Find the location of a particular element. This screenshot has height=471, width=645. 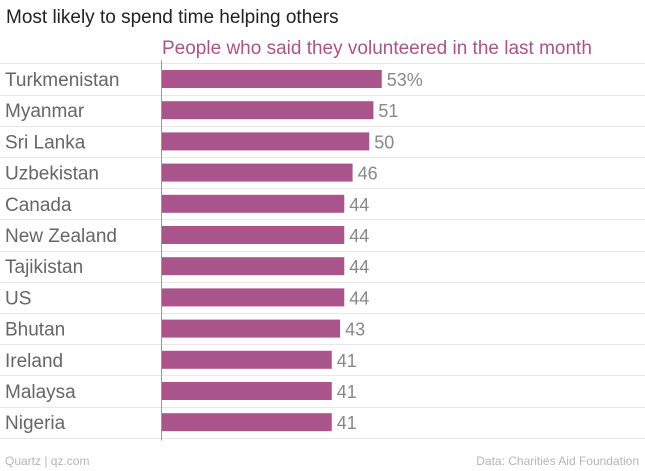

category-label: Uzbekistan is located at coordinates (52, 174).